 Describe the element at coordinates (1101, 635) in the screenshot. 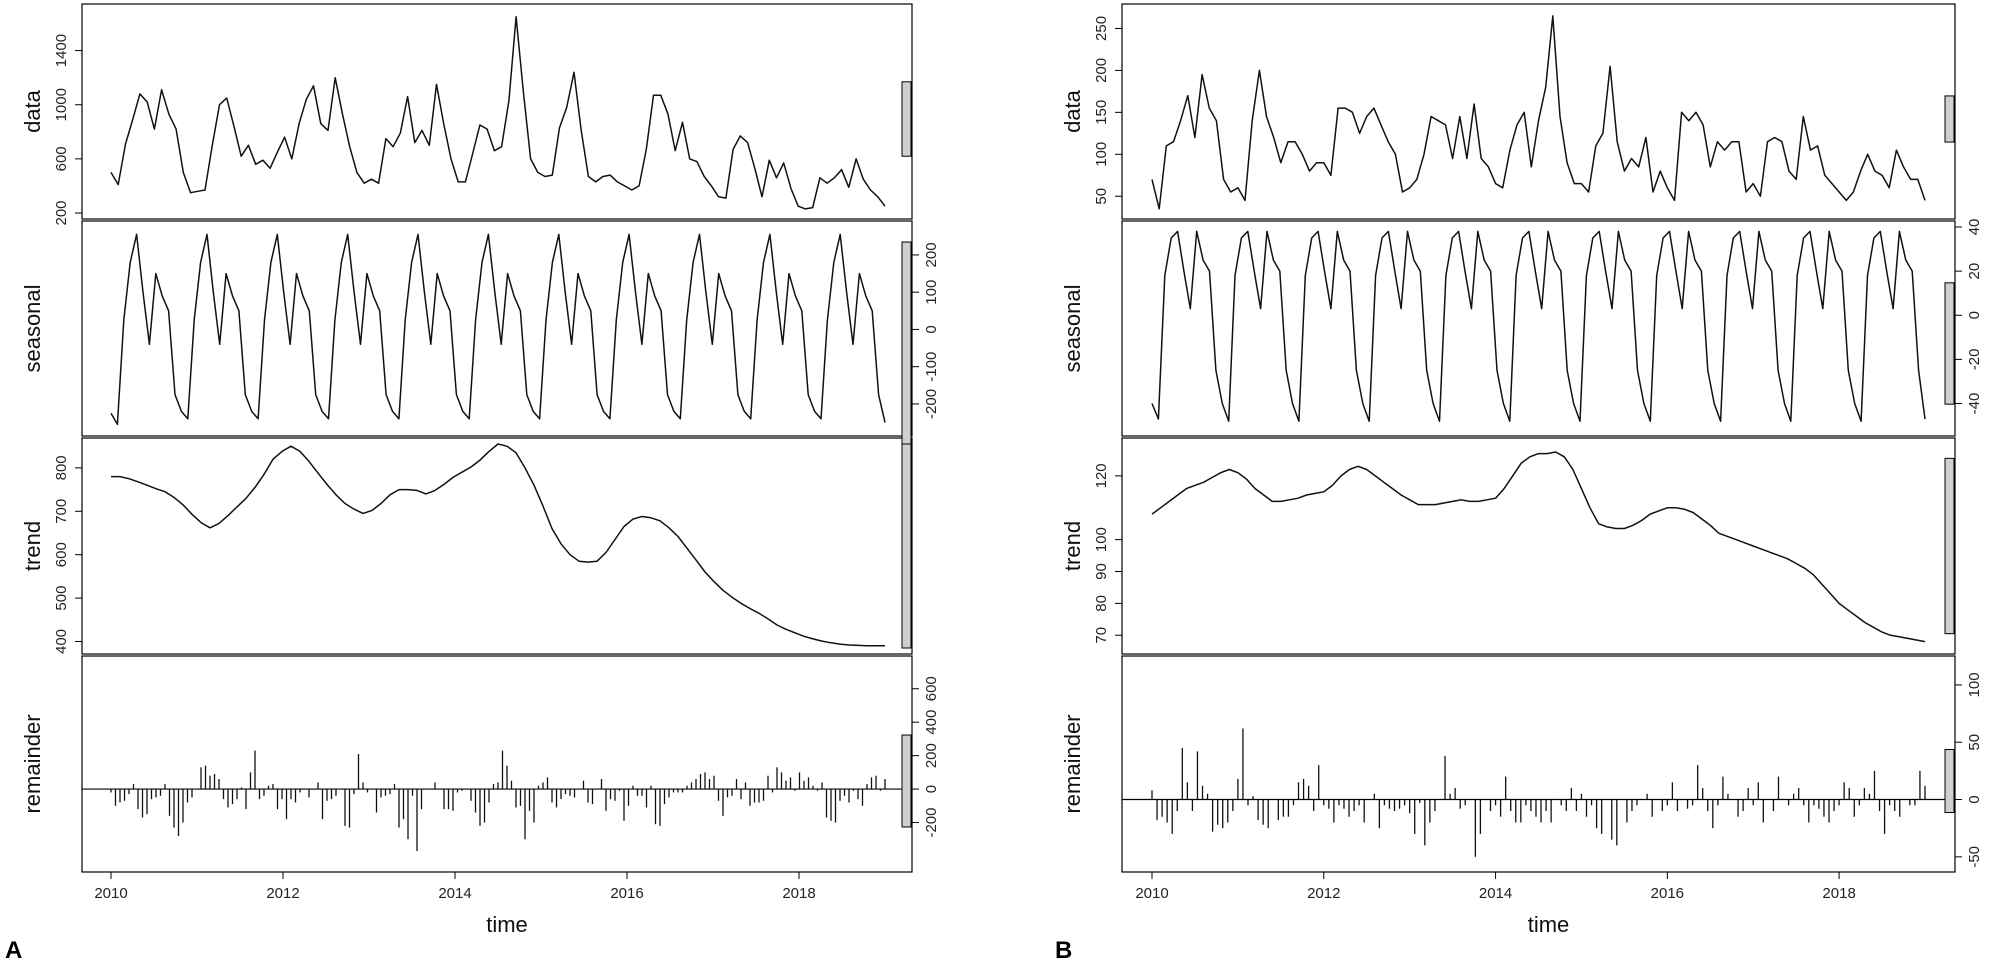

I see `y-tick-label: 70` at that location.